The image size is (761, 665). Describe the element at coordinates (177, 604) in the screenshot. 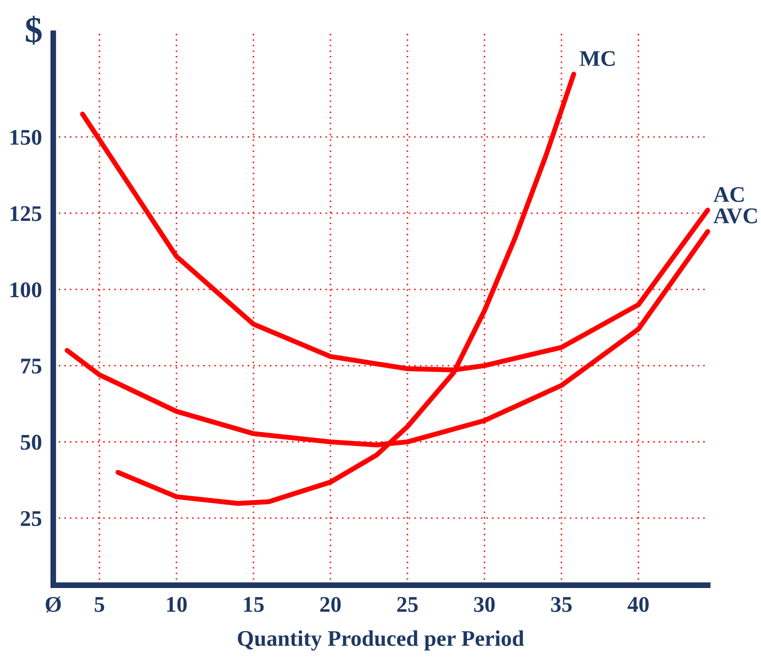

I see `x-tick-label: 10` at that location.